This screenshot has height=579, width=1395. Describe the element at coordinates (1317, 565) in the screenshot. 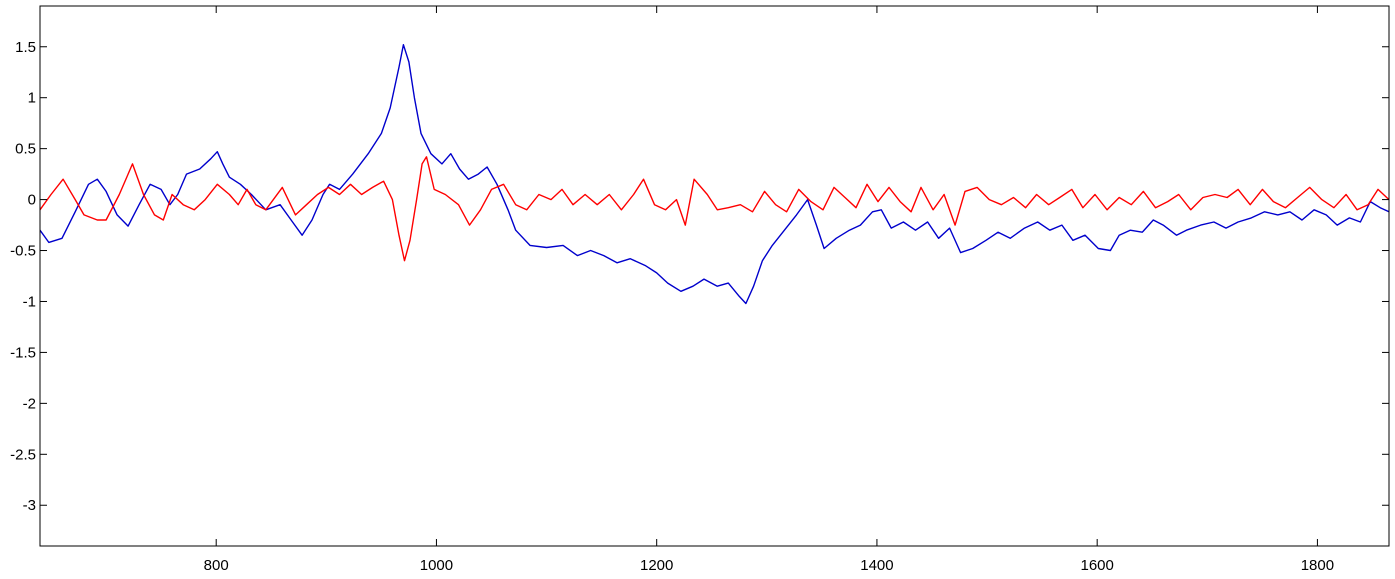

I see `x-tick-label: 1800` at that location.